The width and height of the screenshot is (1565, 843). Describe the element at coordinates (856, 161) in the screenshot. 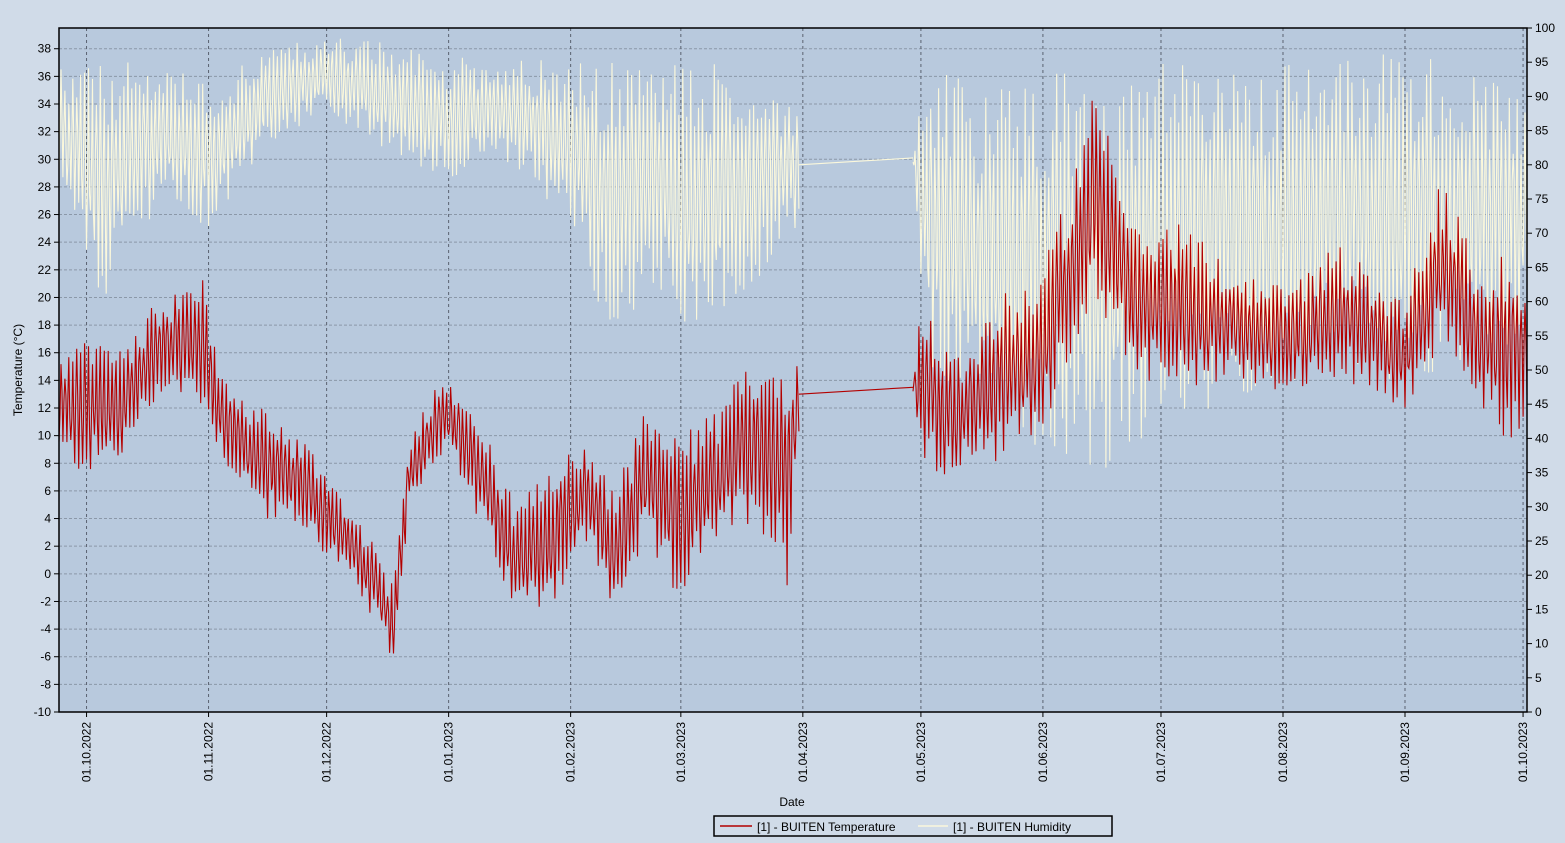

I see `humidity-gap-connector` at that location.